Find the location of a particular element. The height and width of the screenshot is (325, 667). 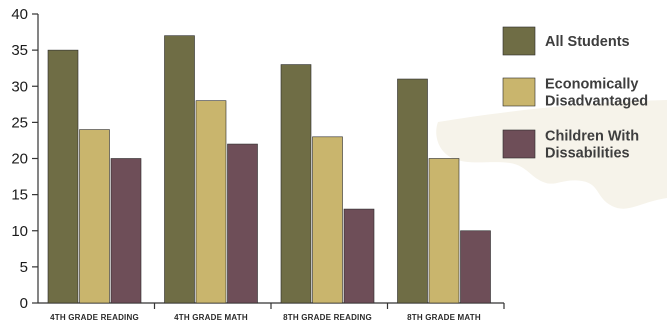

bar-children-with-dissabilities-4th-grade-reading is located at coordinates (126, 231).